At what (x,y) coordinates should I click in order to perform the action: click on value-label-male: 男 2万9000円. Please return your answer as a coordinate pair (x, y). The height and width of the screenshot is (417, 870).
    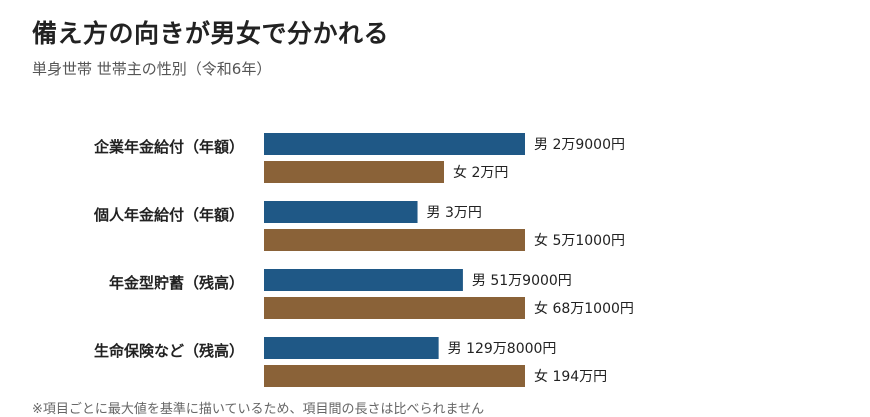
    Looking at the image, I should click on (579, 145).